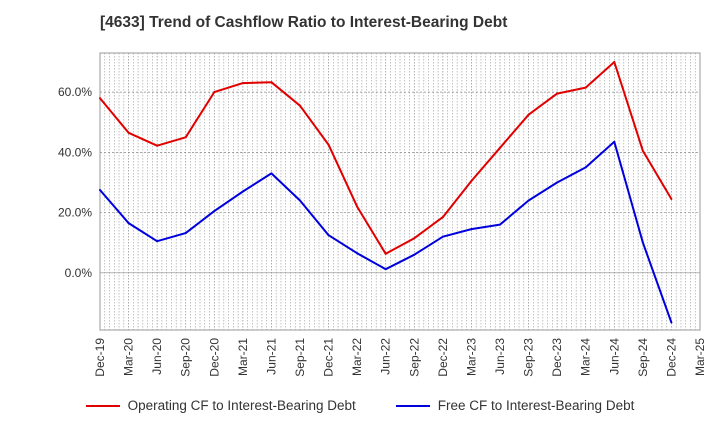  What do you see at coordinates (129, 357) in the screenshot?
I see `x-tick-label: Mar-20` at bounding box center [129, 357].